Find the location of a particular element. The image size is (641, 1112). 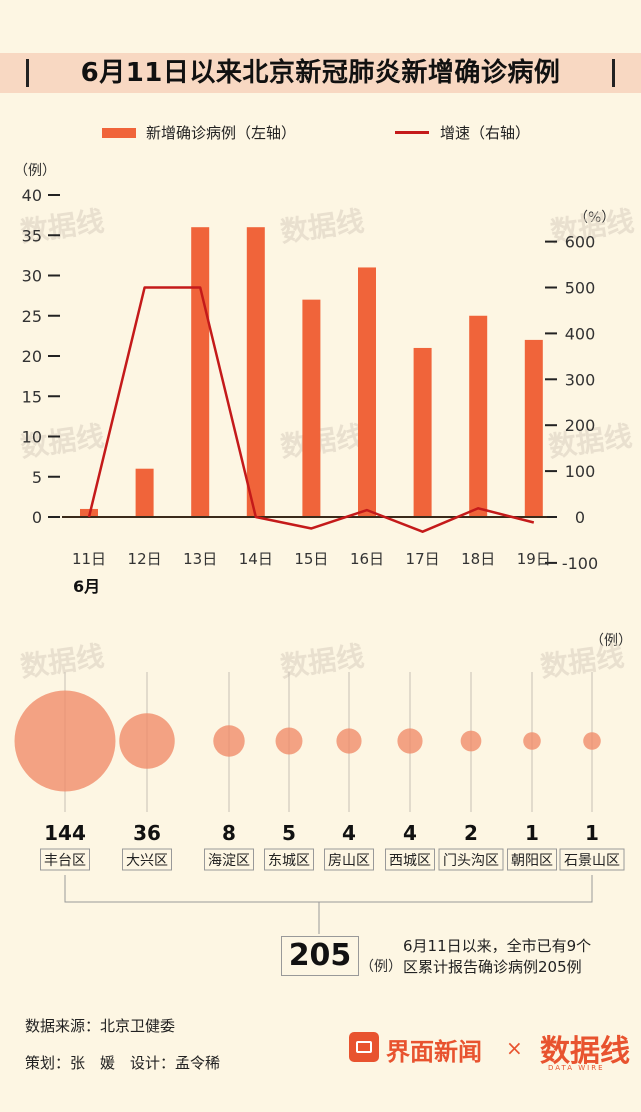

district-label: 门头沟区 is located at coordinates (471, 861).